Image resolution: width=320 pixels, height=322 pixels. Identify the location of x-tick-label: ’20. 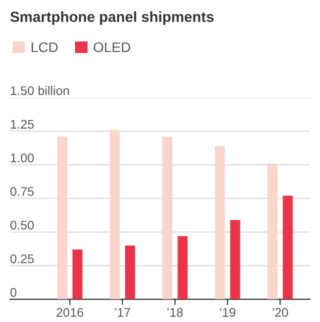
(280, 312).